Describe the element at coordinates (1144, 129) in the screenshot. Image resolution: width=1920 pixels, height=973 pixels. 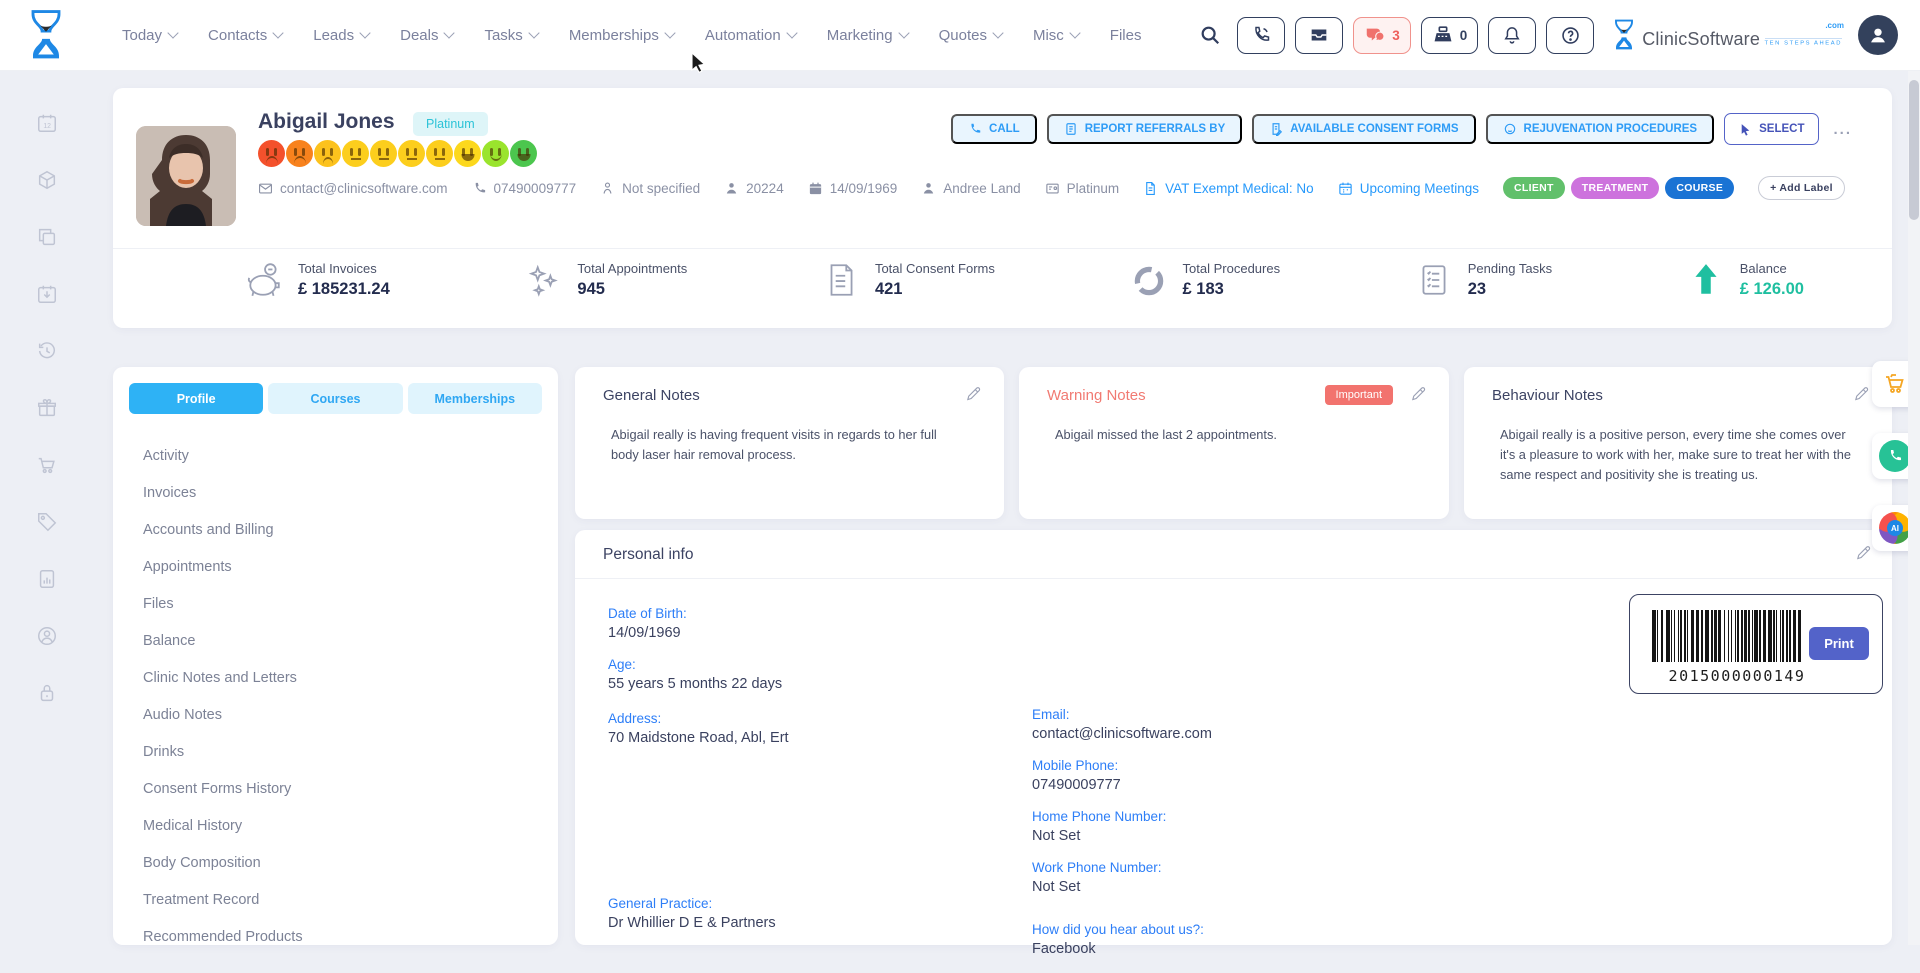
I see `report-referrals-button: REPORT REFERRALS BY` at that location.